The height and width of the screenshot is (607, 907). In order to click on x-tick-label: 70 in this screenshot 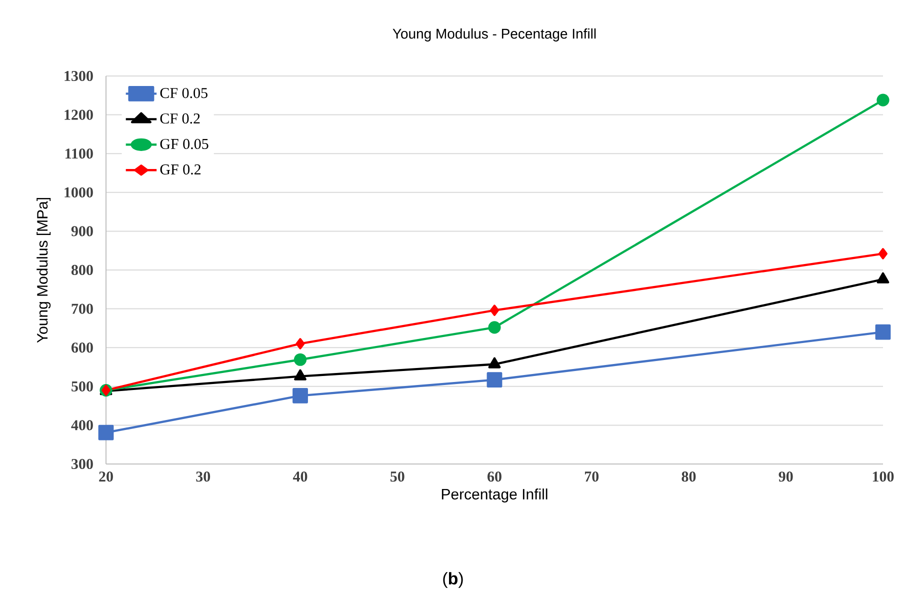, I will do `click(591, 477)`.